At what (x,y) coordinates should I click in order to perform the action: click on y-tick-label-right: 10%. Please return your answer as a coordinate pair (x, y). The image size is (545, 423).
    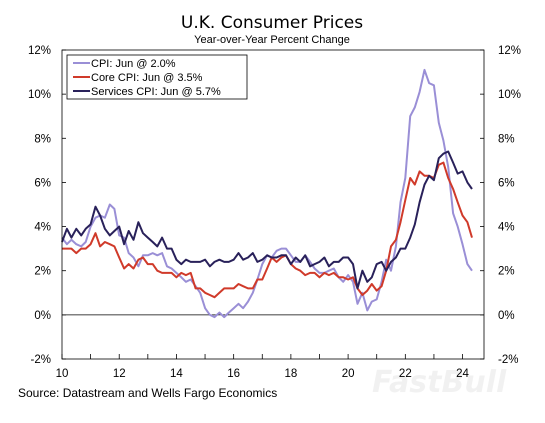
    Looking at the image, I should click on (509, 95).